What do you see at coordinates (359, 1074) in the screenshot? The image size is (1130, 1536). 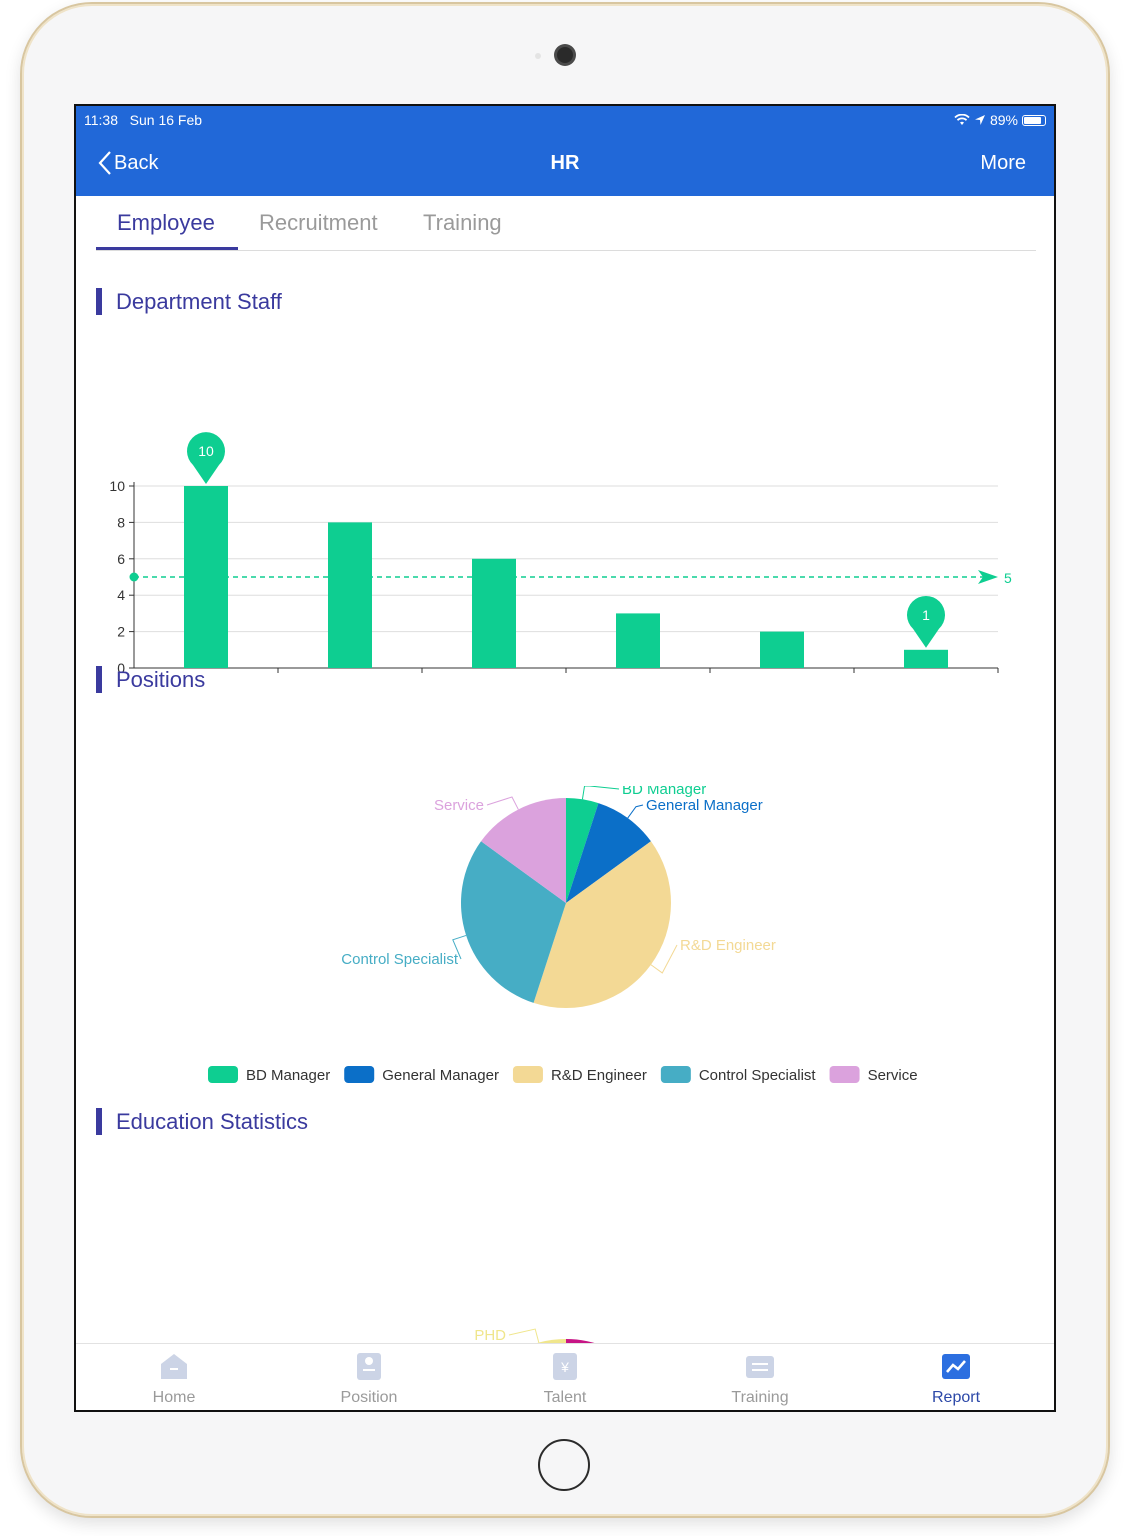 I see `legend-swatch-general-manager` at bounding box center [359, 1074].